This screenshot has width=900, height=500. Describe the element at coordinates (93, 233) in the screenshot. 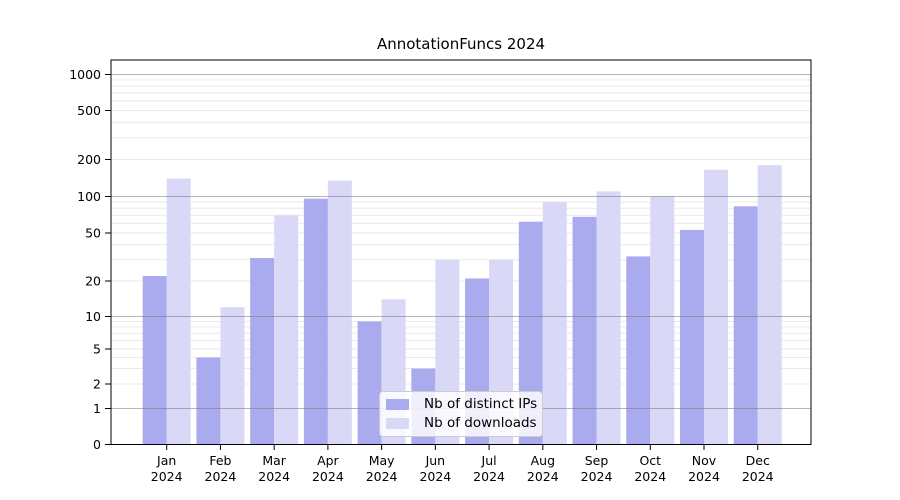

I see `y-tick-label: 50` at that location.